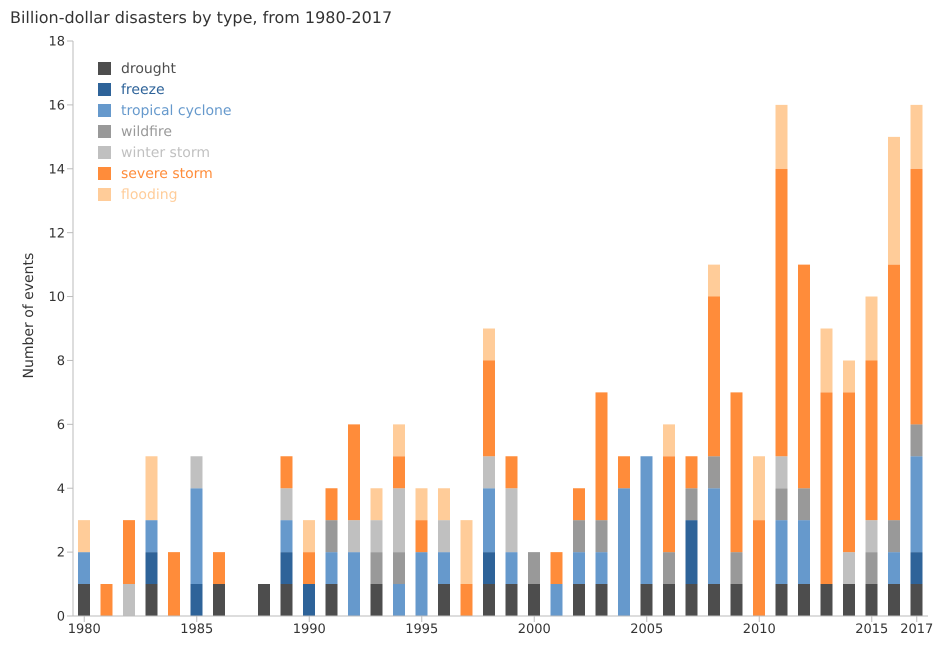 The height and width of the screenshot is (663, 951). I want to click on y-tick-label: 2, so click(60, 553).